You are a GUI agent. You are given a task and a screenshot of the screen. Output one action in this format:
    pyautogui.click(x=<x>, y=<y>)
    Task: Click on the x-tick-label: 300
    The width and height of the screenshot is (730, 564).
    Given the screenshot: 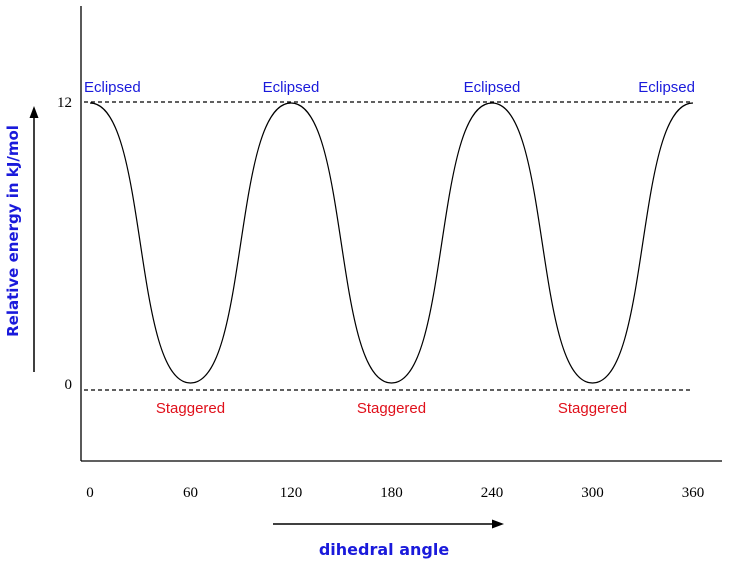 What is the action you would take?
    pyautogui.click(x=592, y=493)
    